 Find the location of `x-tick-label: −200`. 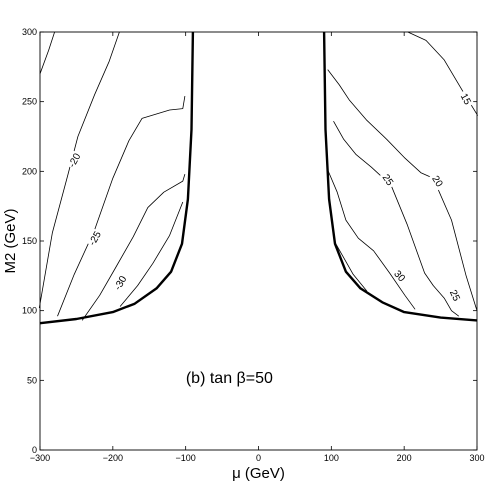

x-tick-label: −200 is located at coordinates (113, 458).